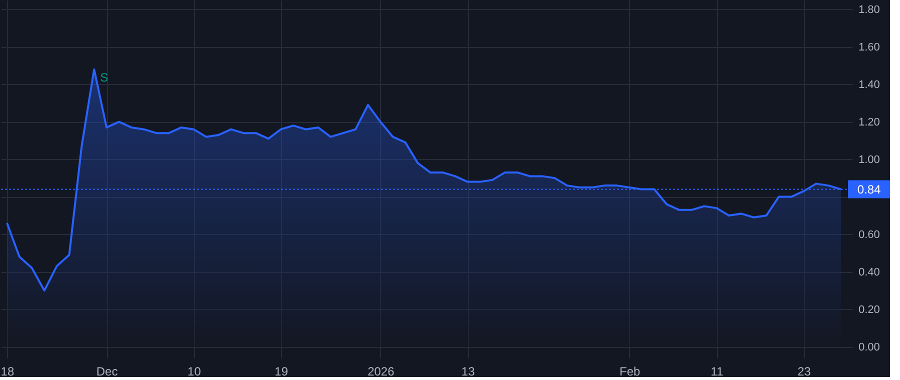 This screenshot has height=380, width=900. What do you see at coordinates (281, 371) in the screenshot?
I see `x-tick-label: 19` at bounding box center [281, 371].